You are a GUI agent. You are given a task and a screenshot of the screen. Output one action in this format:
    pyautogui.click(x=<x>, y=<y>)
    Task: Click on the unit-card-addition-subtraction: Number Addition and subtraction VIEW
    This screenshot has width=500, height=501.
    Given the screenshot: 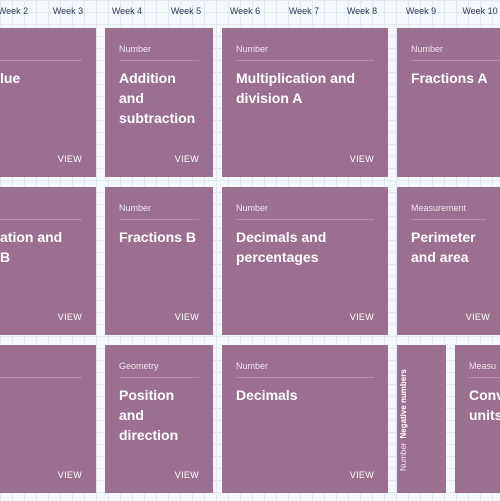 What is the action you would take?
    pyautogui.click(x=159, y=102)
    